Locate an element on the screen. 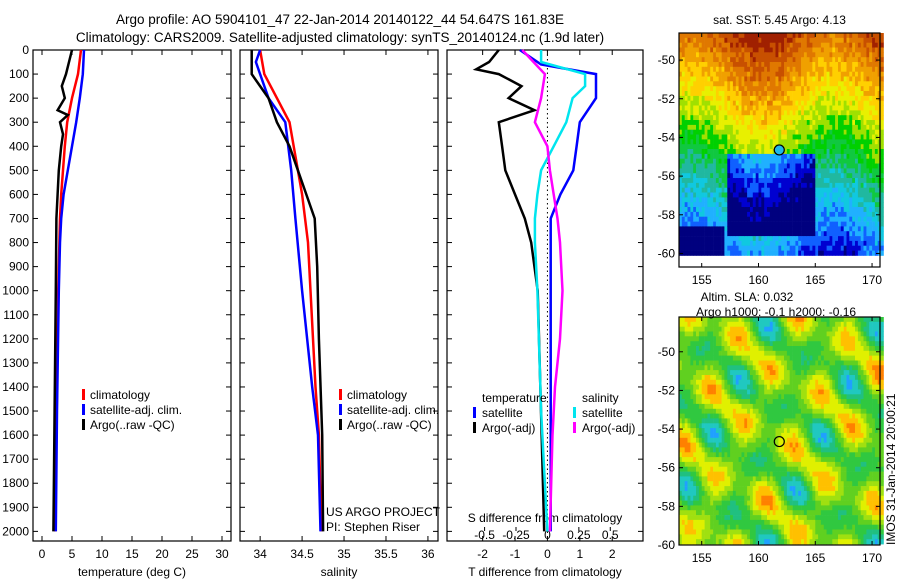 The width and height of the screenshot is (900, 580). y-tick-label: 900 is located at coordinates (19, 267).